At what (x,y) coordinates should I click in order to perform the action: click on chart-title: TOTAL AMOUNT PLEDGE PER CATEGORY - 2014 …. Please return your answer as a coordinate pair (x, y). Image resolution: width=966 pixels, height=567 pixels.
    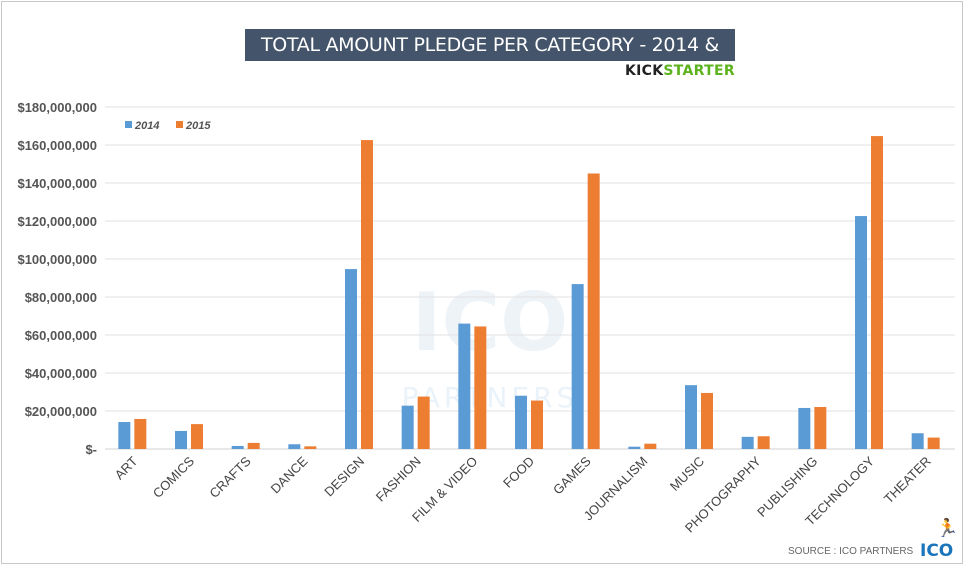
    Looking at the image, I should click on (490, 58).